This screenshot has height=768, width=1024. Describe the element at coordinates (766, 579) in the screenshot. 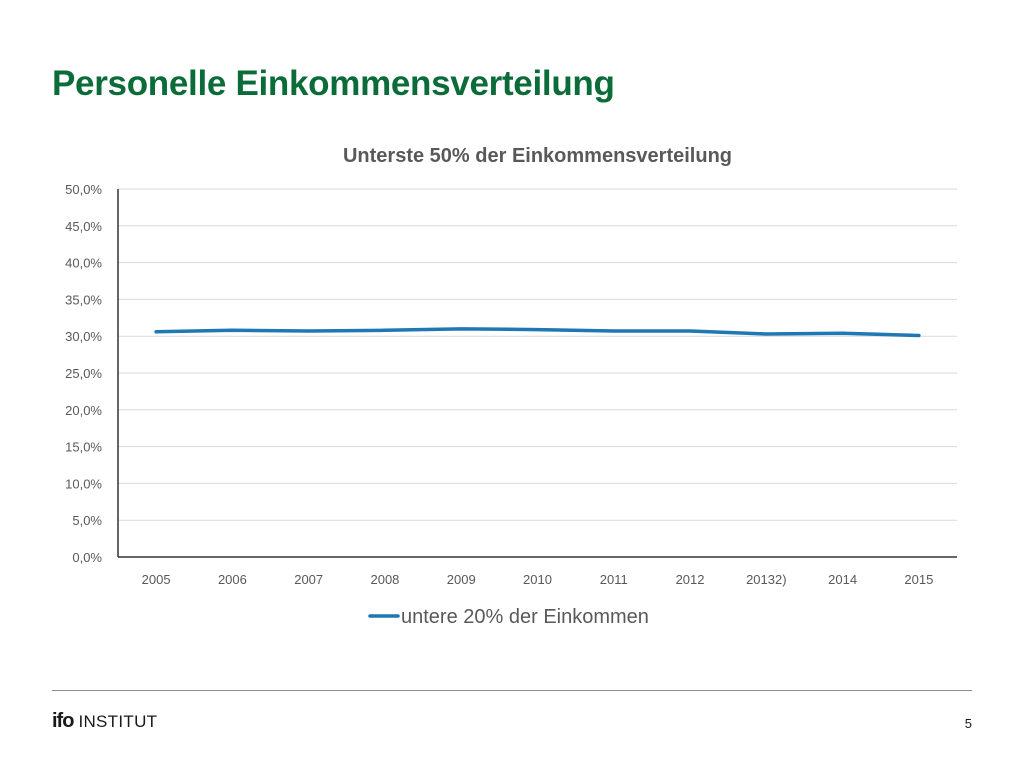

I see `x-tick-label: 20132)` at that location.